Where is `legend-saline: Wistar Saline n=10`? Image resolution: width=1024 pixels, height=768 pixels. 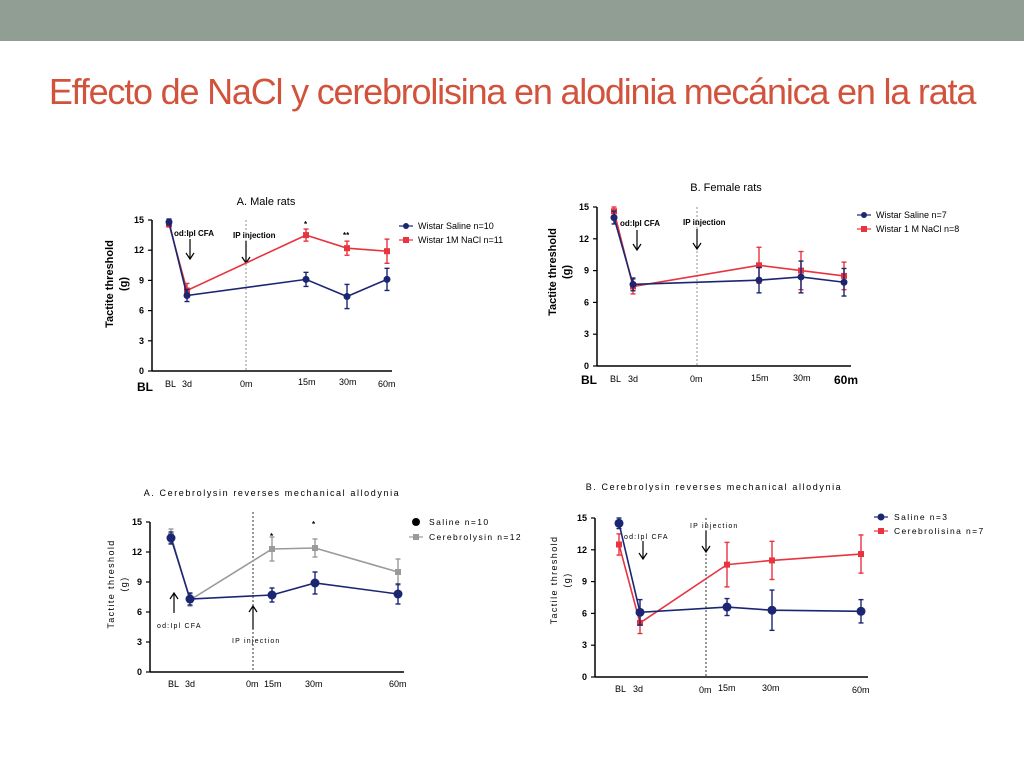
legend-saline: Wistar Saline n=10 is located at coordinates (456, 226).